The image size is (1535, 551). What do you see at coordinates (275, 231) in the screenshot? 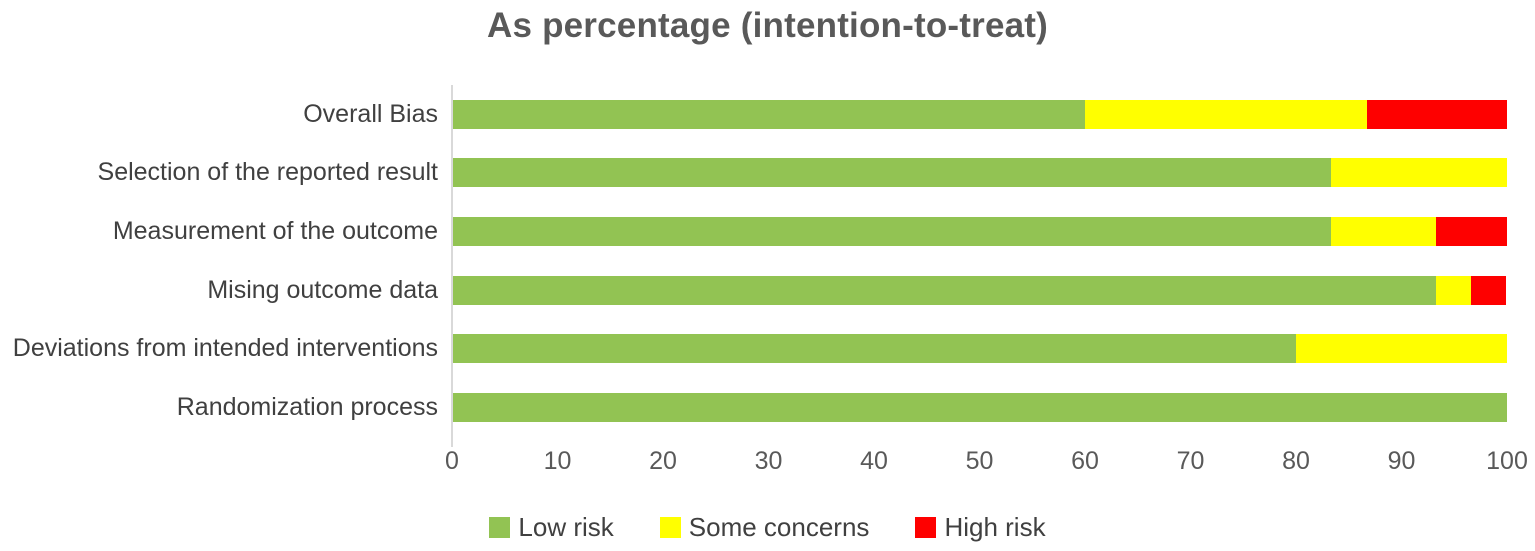
I see `category-label: Measurement of the outcome` at bounding box center [275, 231].